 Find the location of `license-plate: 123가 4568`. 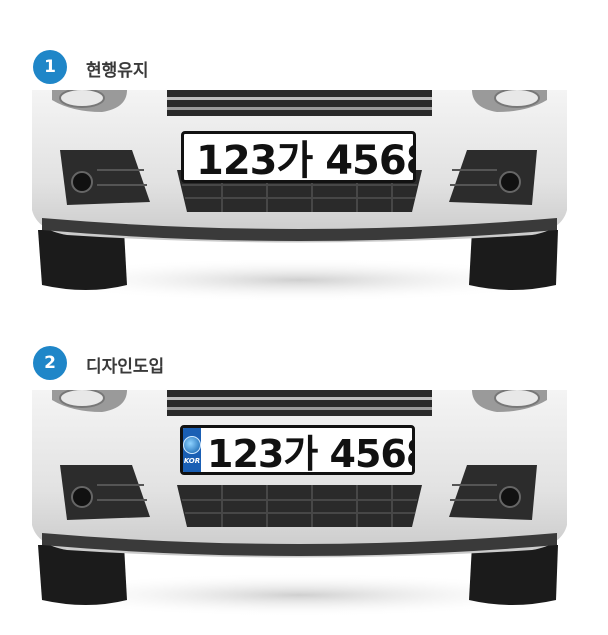

license-plate: 123가 4568 is located at coordinates (298, 157).